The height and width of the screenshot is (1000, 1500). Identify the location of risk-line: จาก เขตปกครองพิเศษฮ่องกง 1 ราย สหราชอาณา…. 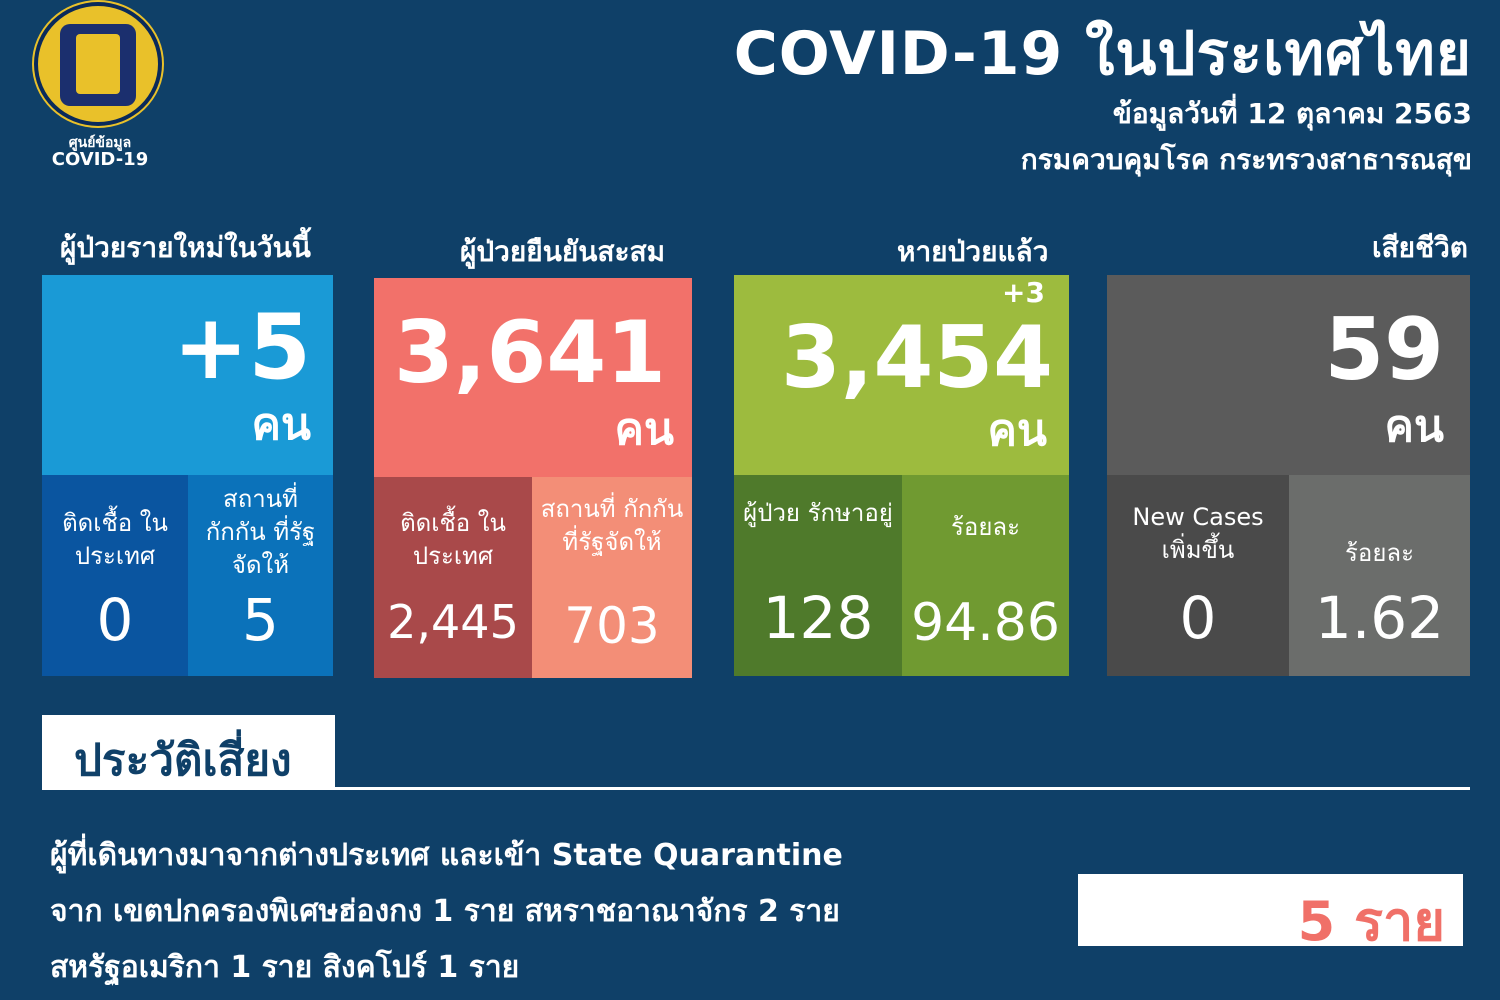
(445, 911).